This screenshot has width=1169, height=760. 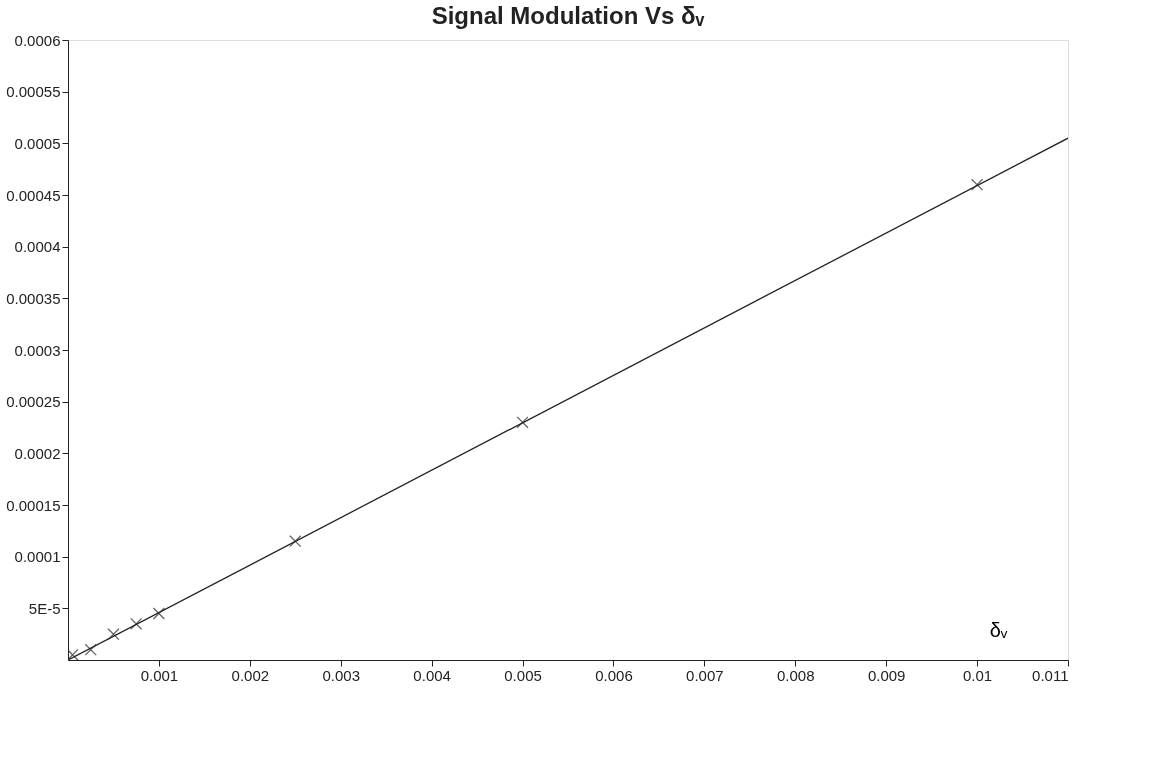 What do you see at coordinates (432, 675) in the screenshot?
I see `x-tick-label: 0.004` at bounding box center [432, 675].